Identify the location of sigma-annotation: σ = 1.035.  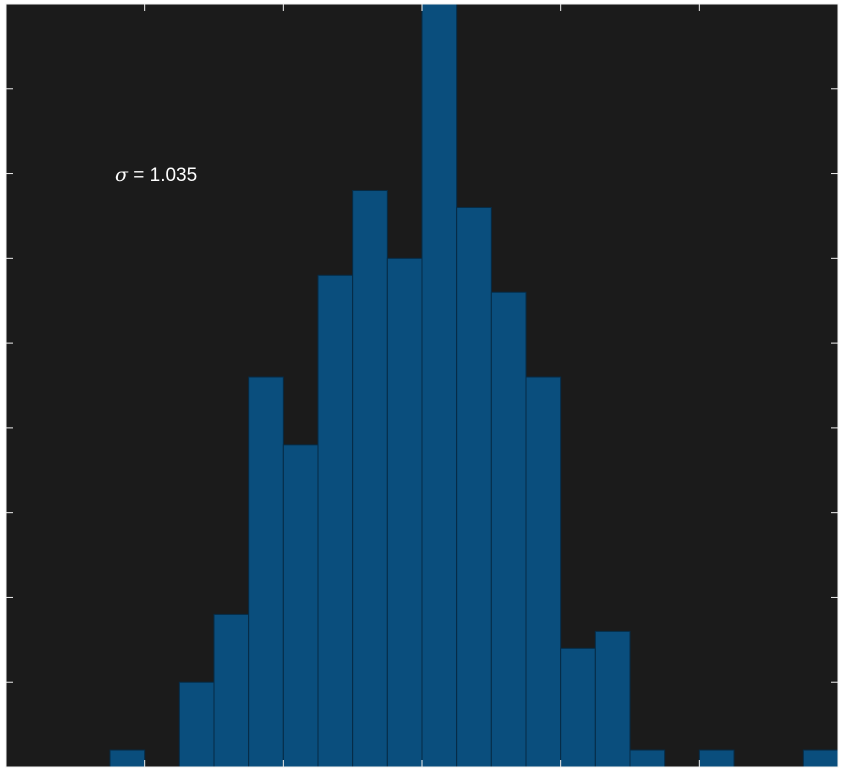
(156, 175).